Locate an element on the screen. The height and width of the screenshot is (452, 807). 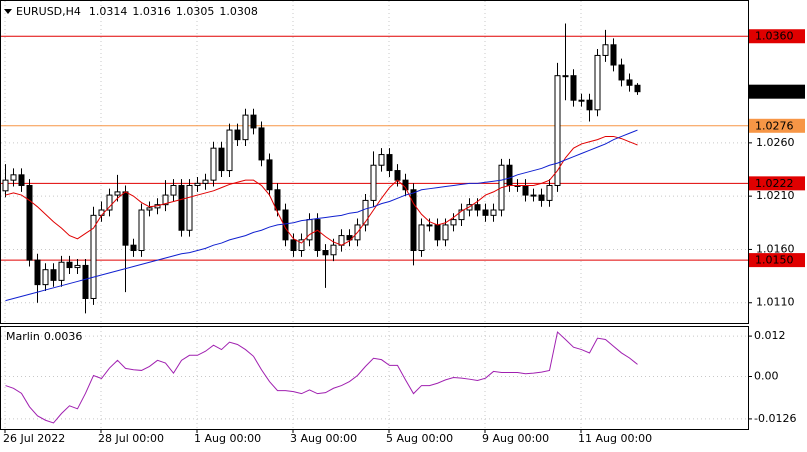
x-tick-label: 3 Aug 00:00 is located at coordinates (323, 438).